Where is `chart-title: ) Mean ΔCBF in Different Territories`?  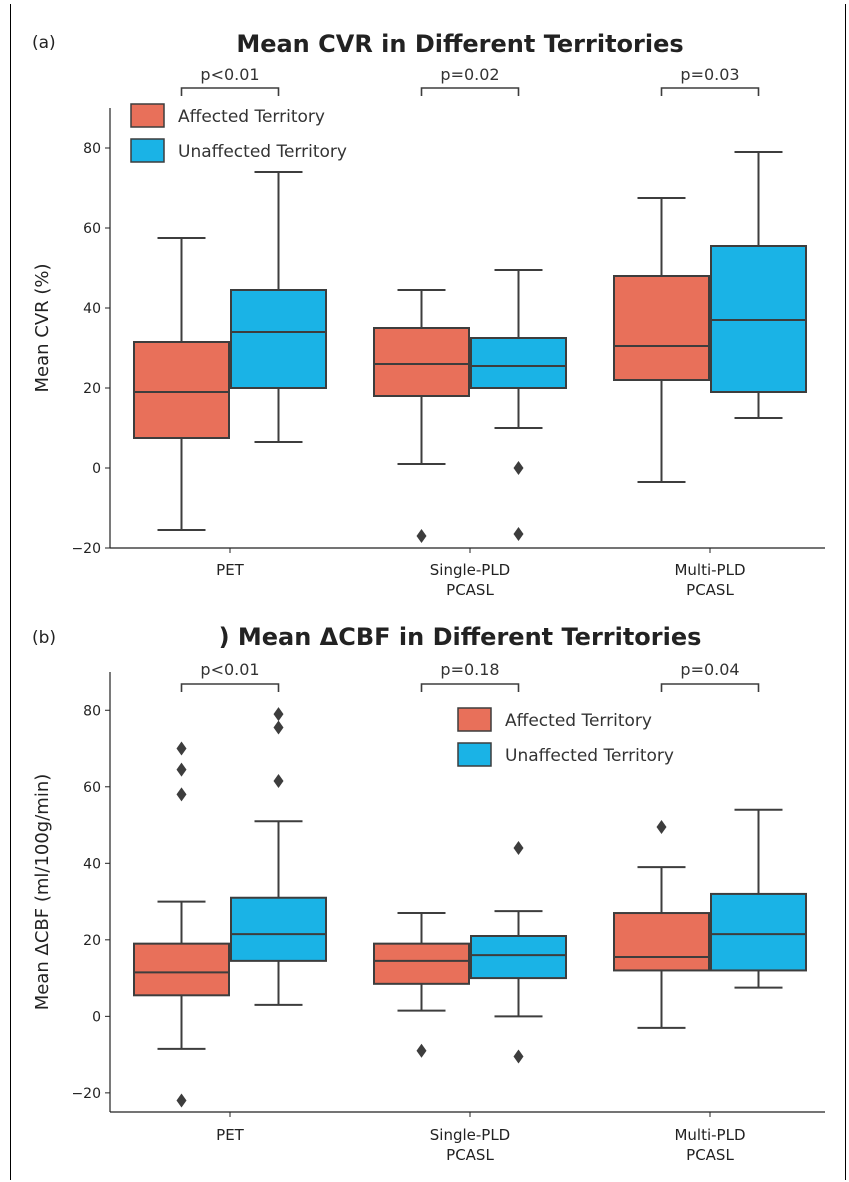
chart-title: ) Mean ΔCBF in Different Territories is located at coordinates (460, 637).